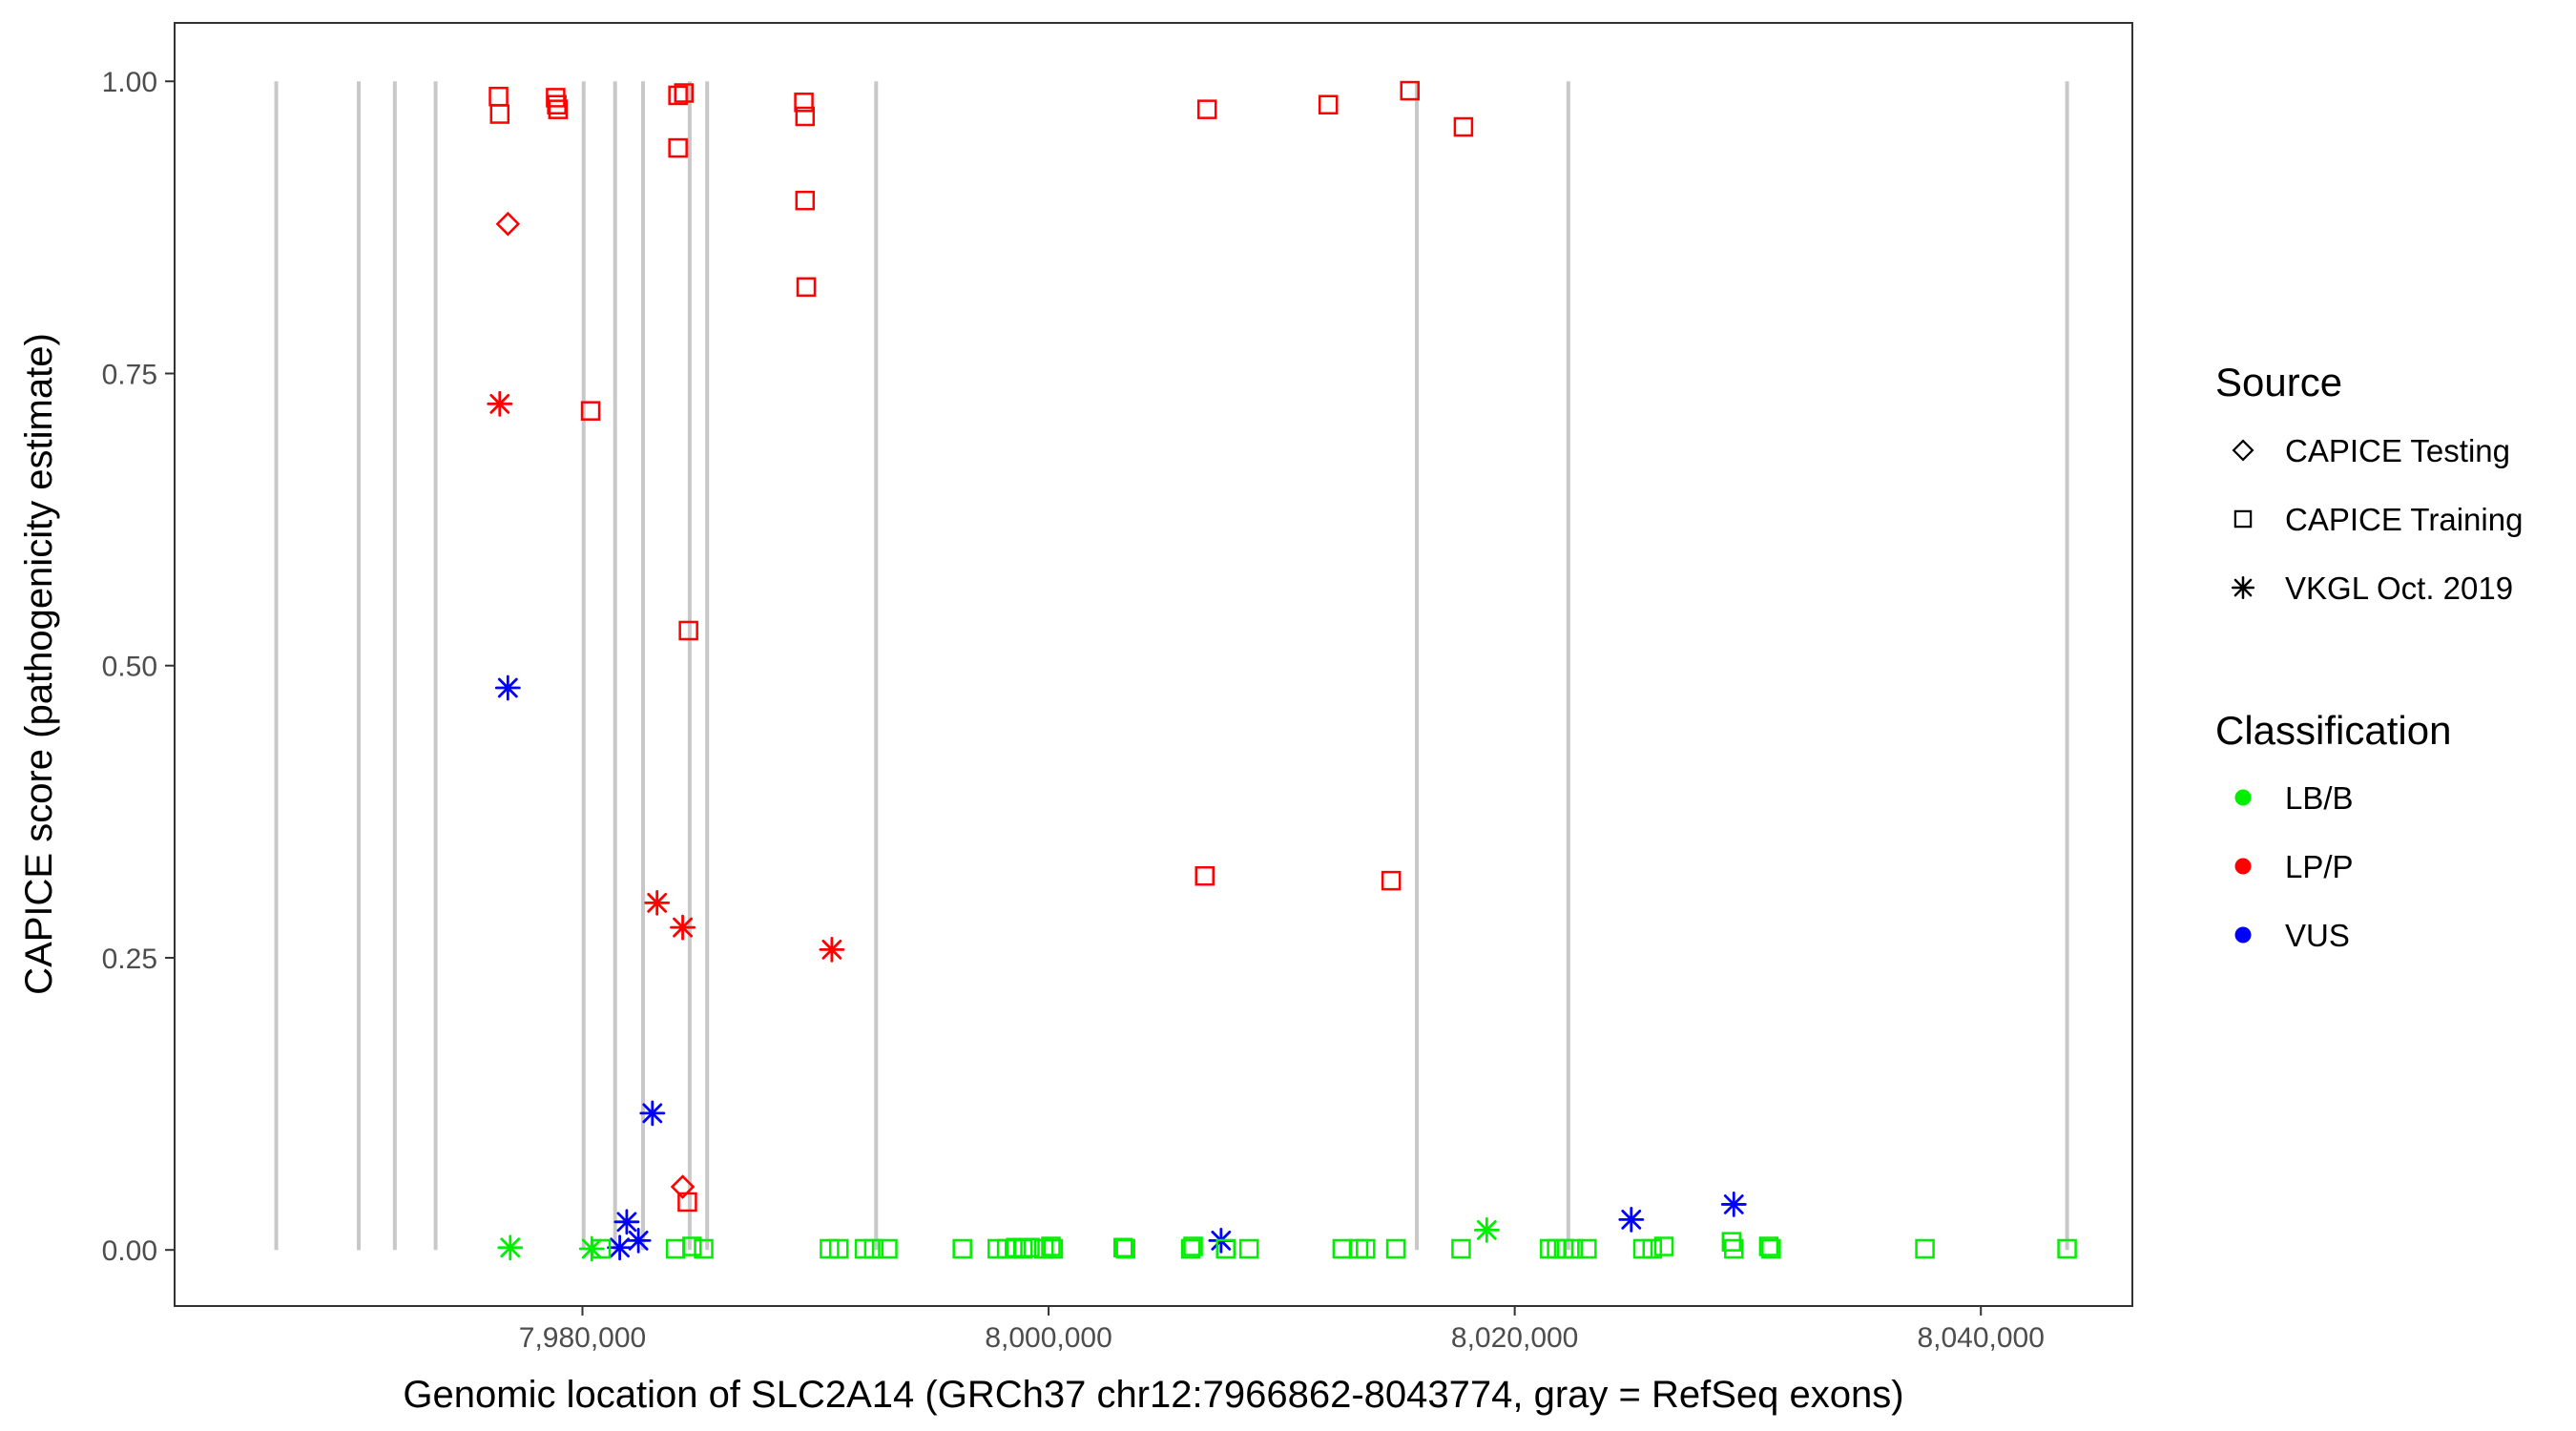 The height and width of the screenshot is (1431, 2576). I want to click on x-tick-label: 7,980,000, so click(582, 1338).